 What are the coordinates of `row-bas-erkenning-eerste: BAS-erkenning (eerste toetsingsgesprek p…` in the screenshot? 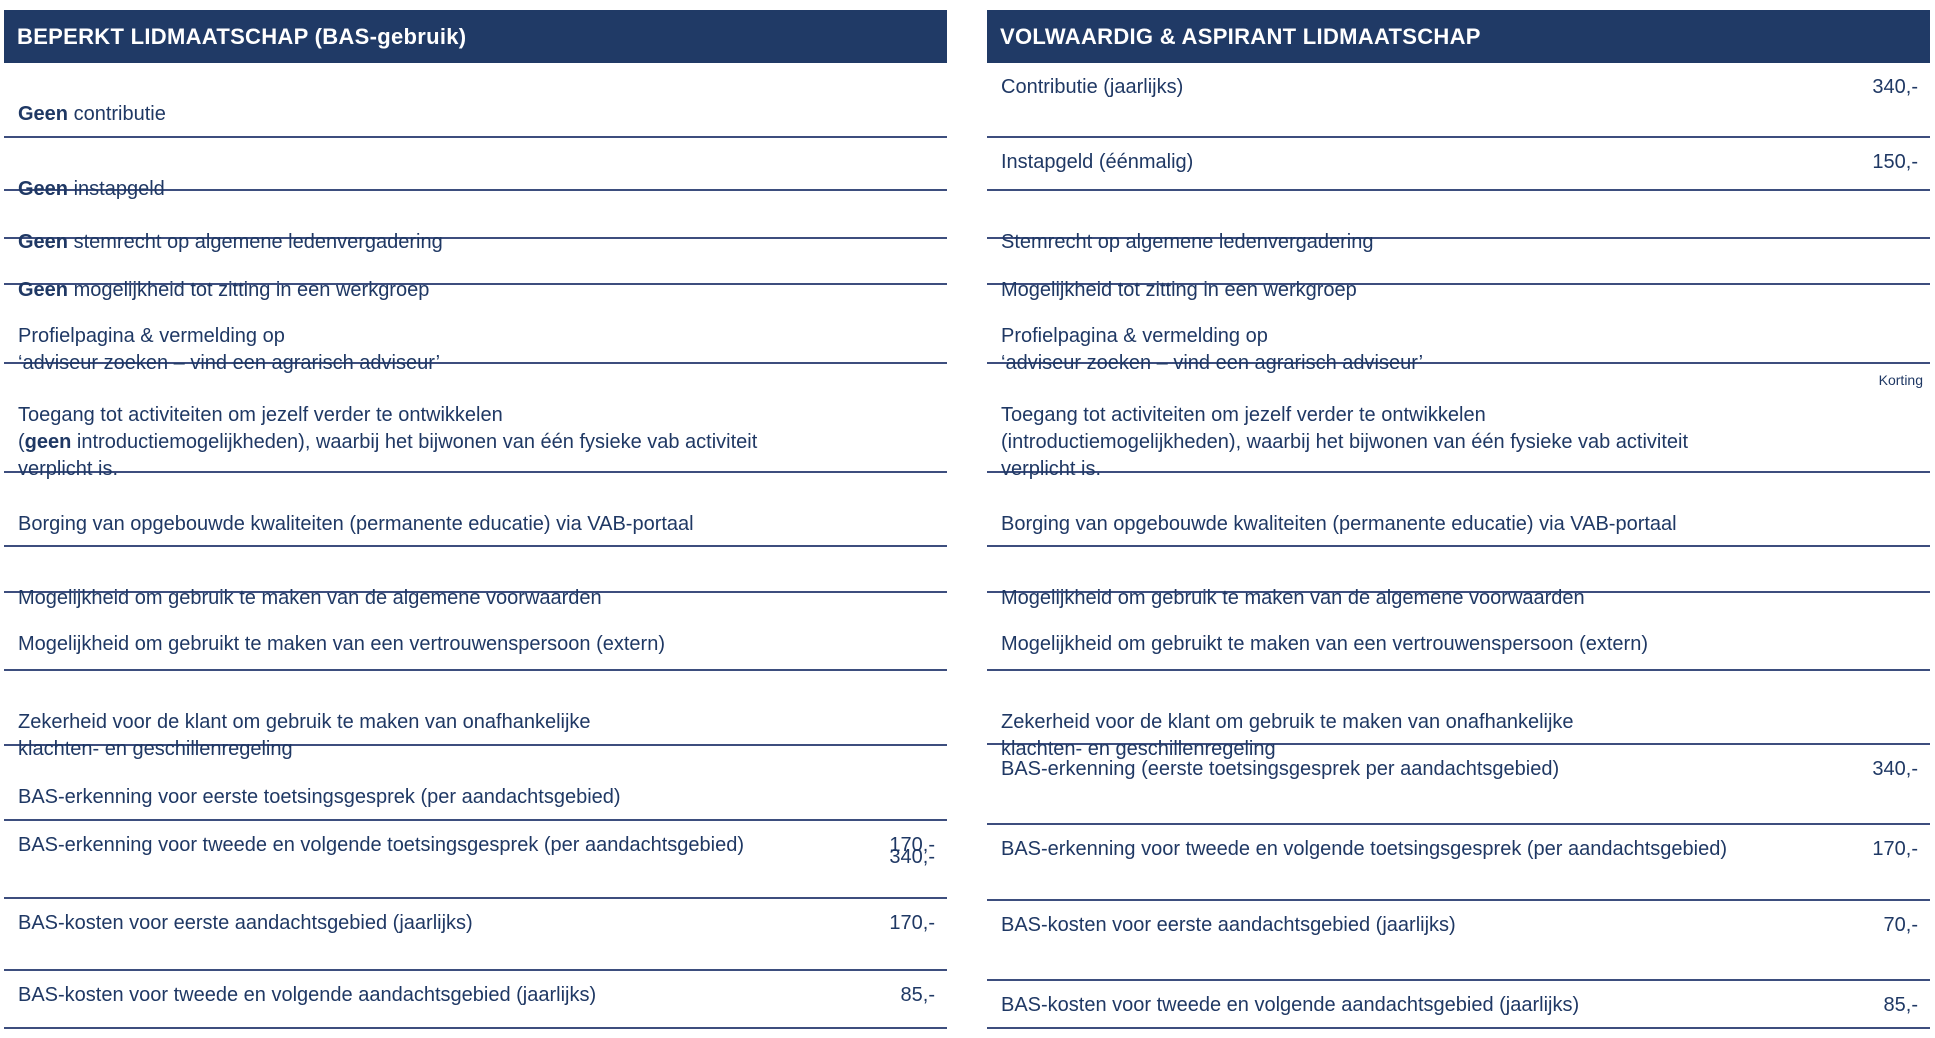 It's located at (1458, 785).